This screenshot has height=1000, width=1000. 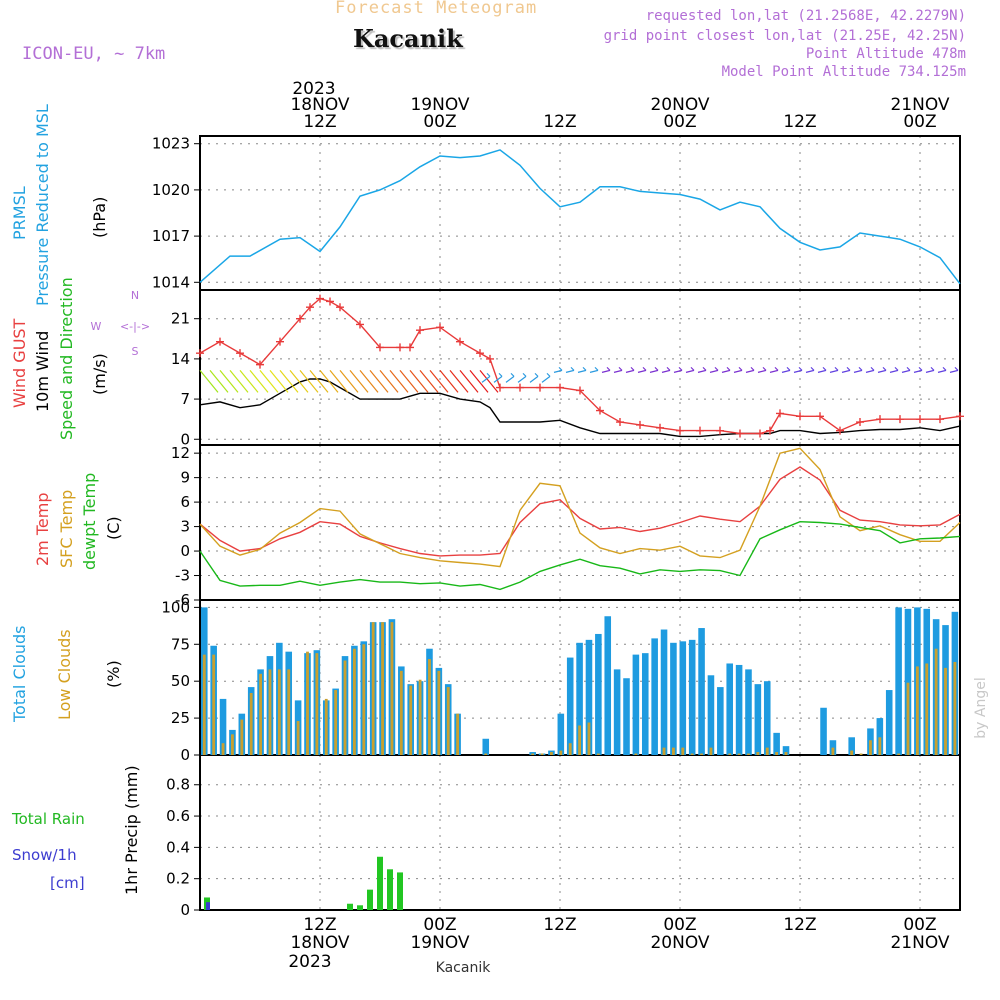 What do you see at coordinates (171, 236) in the screenshot?
I see `y-tick-label: 1017` at bounding box center [171, 236].